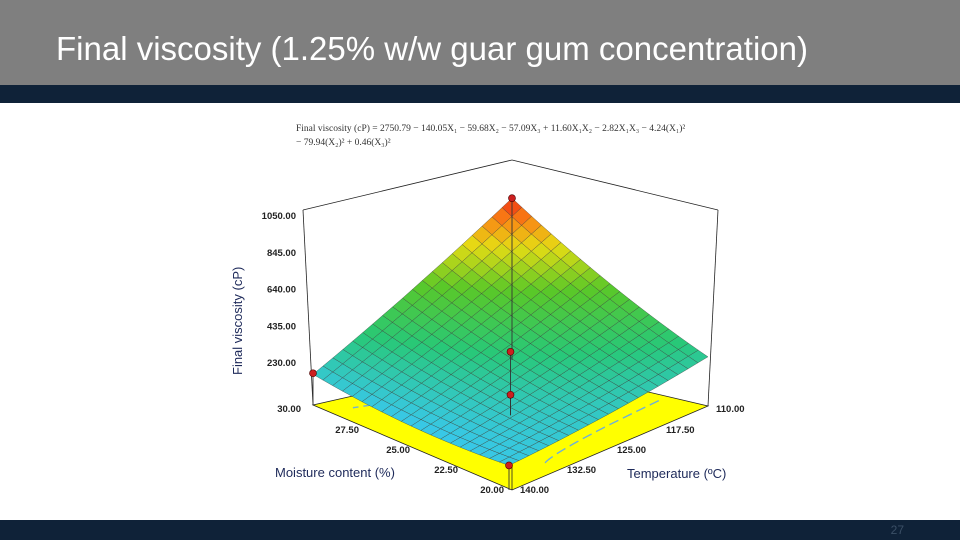 This screenshot has width=960, height=540. I want to click on z-ticks: 230.00 435.00 640.00 845.00 1050.00, so click(279, 290).